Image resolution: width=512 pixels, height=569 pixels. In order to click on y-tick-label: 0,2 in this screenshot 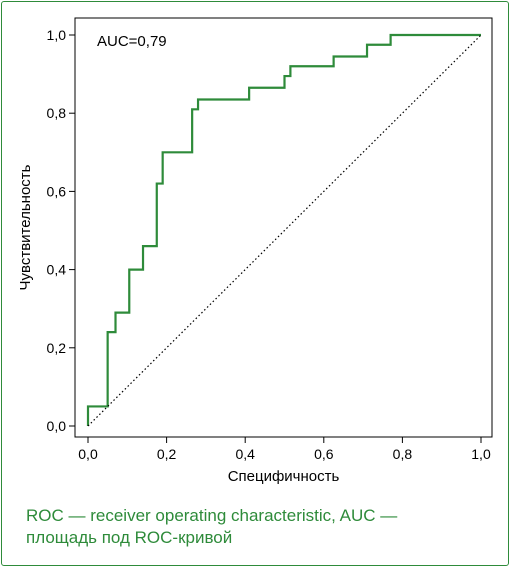, I will do `click(57, 348)`.